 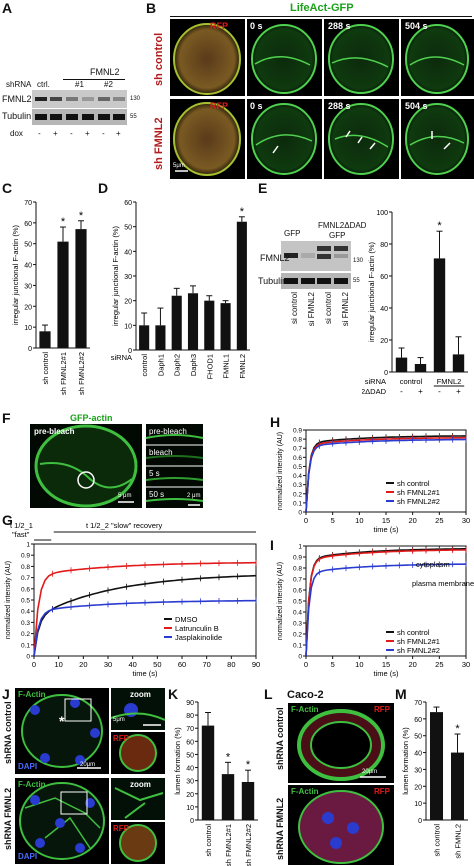 What do you see at coordinates (121, 738) in the screenshot?
I see `j-rfp-top: RFP` at bounding box center [121, 738].